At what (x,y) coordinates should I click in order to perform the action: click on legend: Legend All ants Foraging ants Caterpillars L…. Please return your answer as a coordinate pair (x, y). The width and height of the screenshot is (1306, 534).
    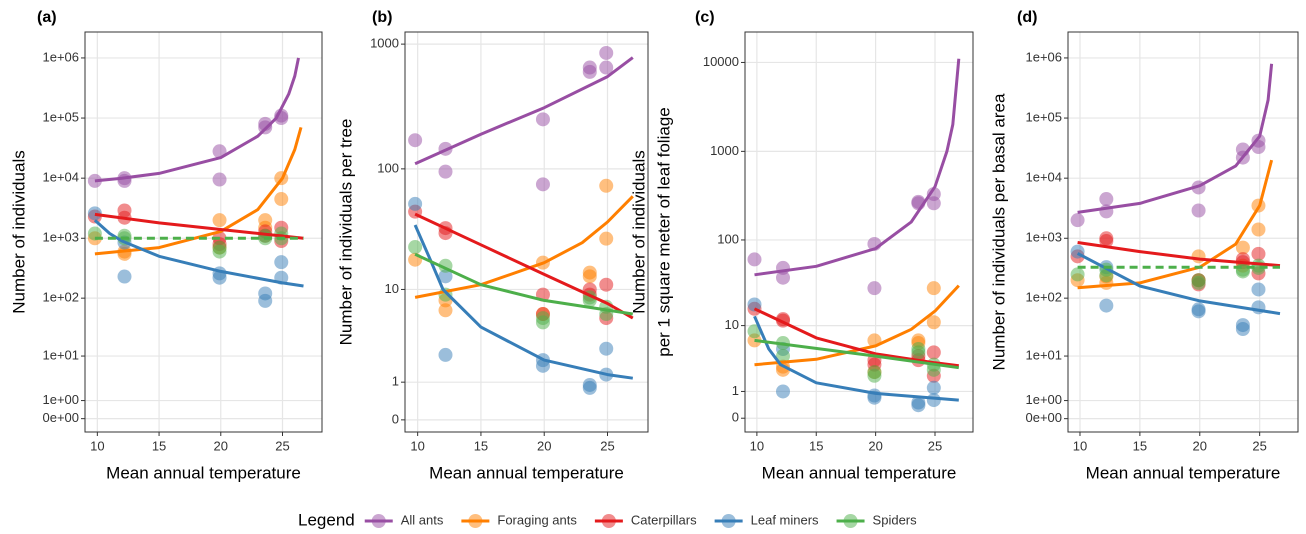
    Looking at the image, I should click on (607, 519).